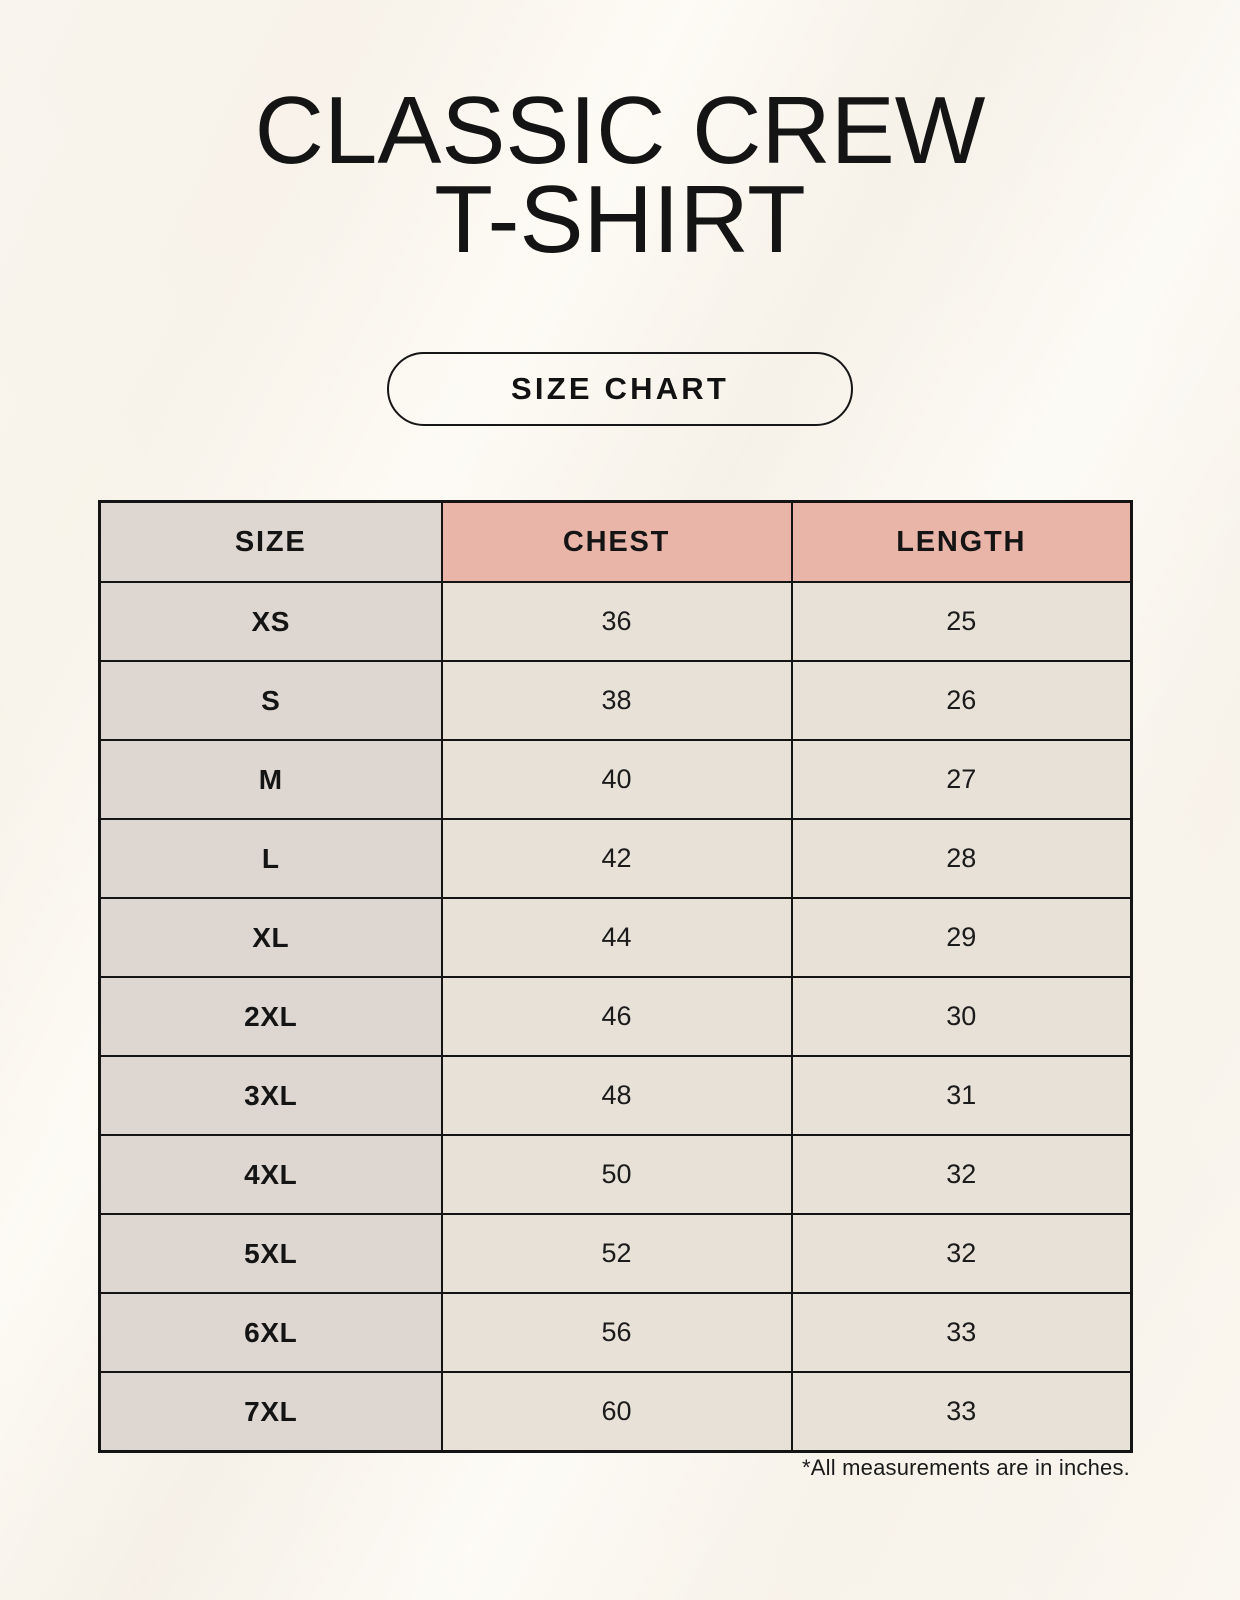  I want to click on cell-chest: 38, so click(616, 700).